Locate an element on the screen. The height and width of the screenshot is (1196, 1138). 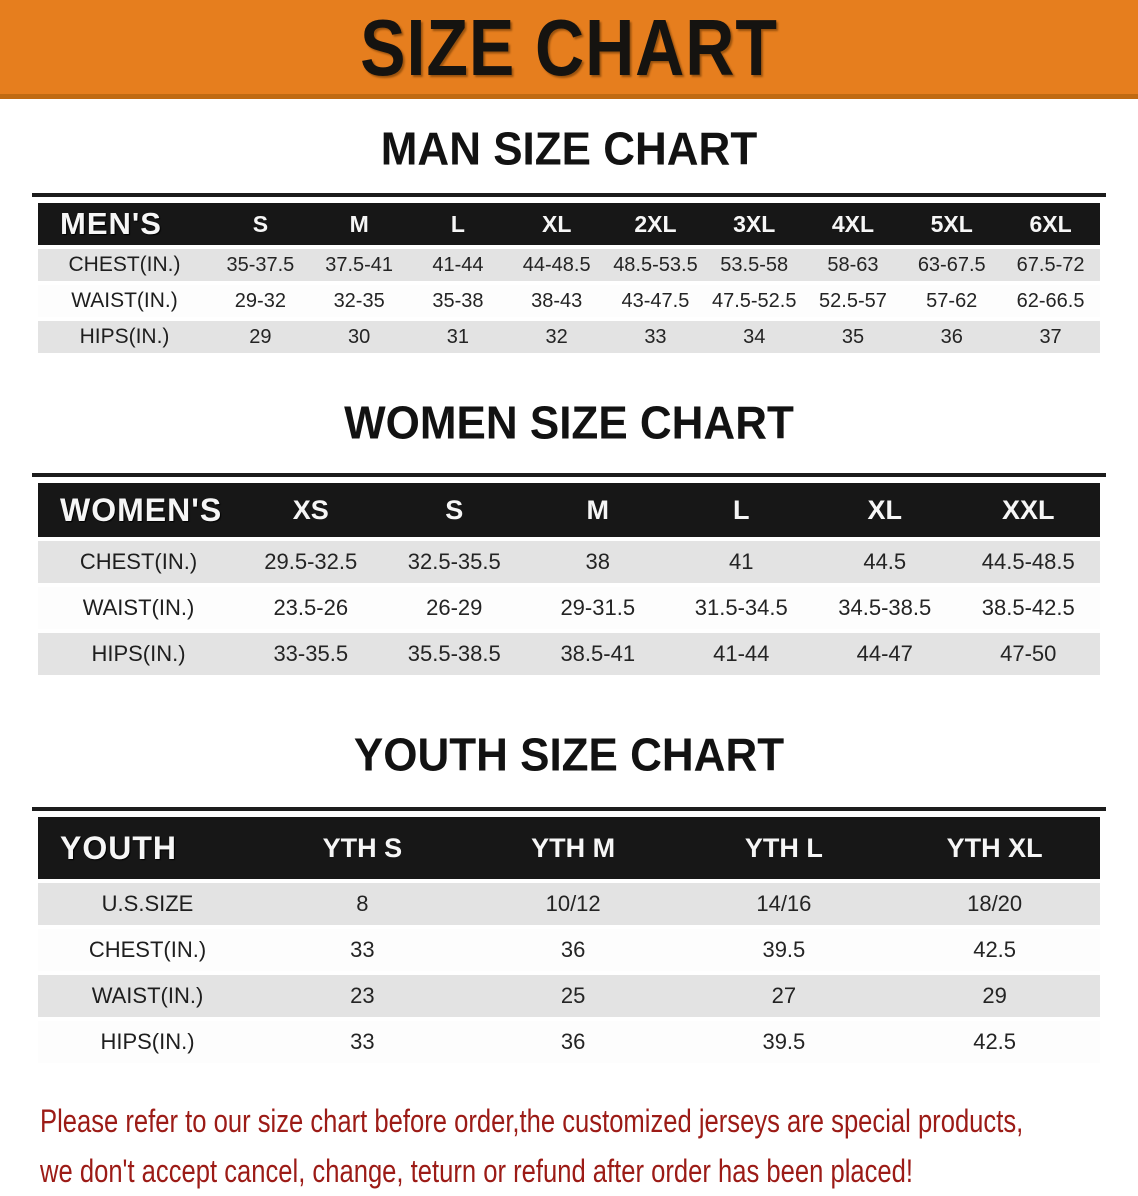
size-value-cell: 37 is located at coordinates (1050, 337).